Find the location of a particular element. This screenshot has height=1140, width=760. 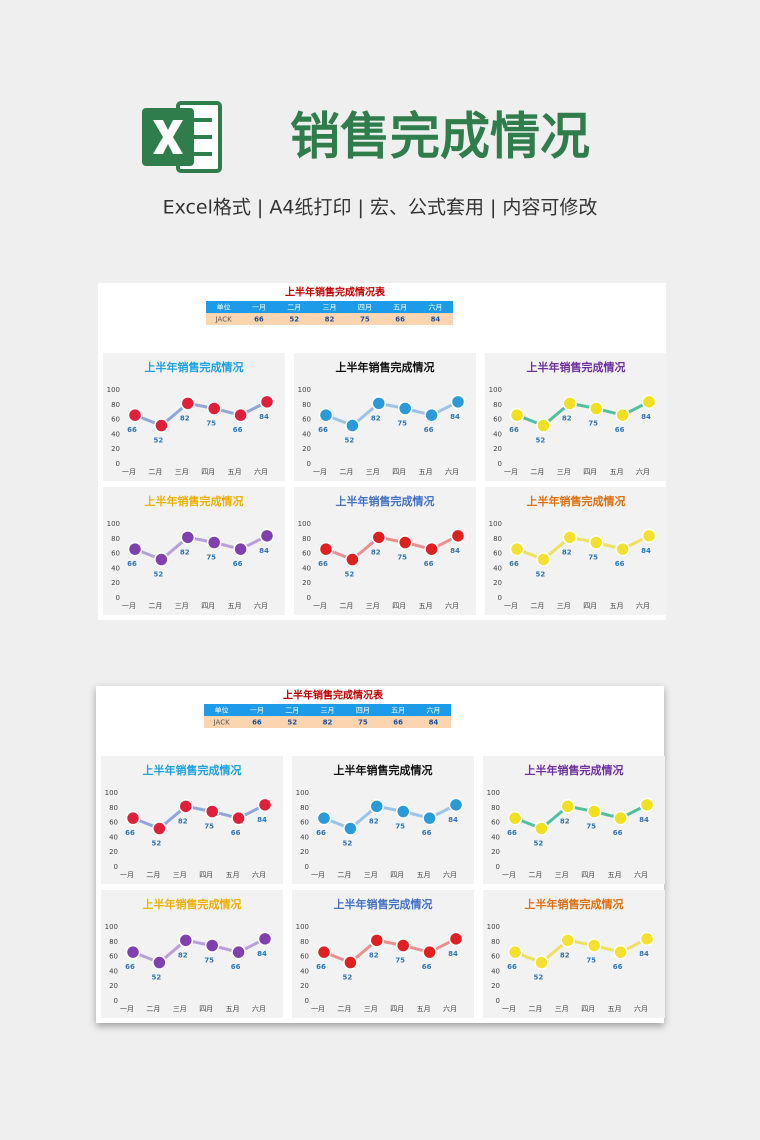

table-header-cell: 一月 is located at coordinates (259, 308).